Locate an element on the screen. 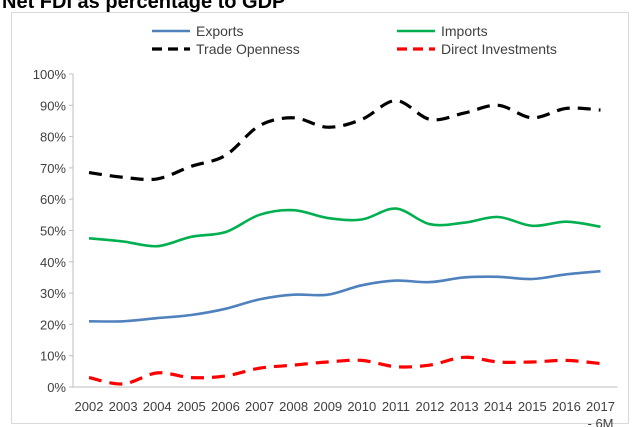 The width and height of the screenshot is (633, 427). series-line-exports is located at coordinates (344, 296).